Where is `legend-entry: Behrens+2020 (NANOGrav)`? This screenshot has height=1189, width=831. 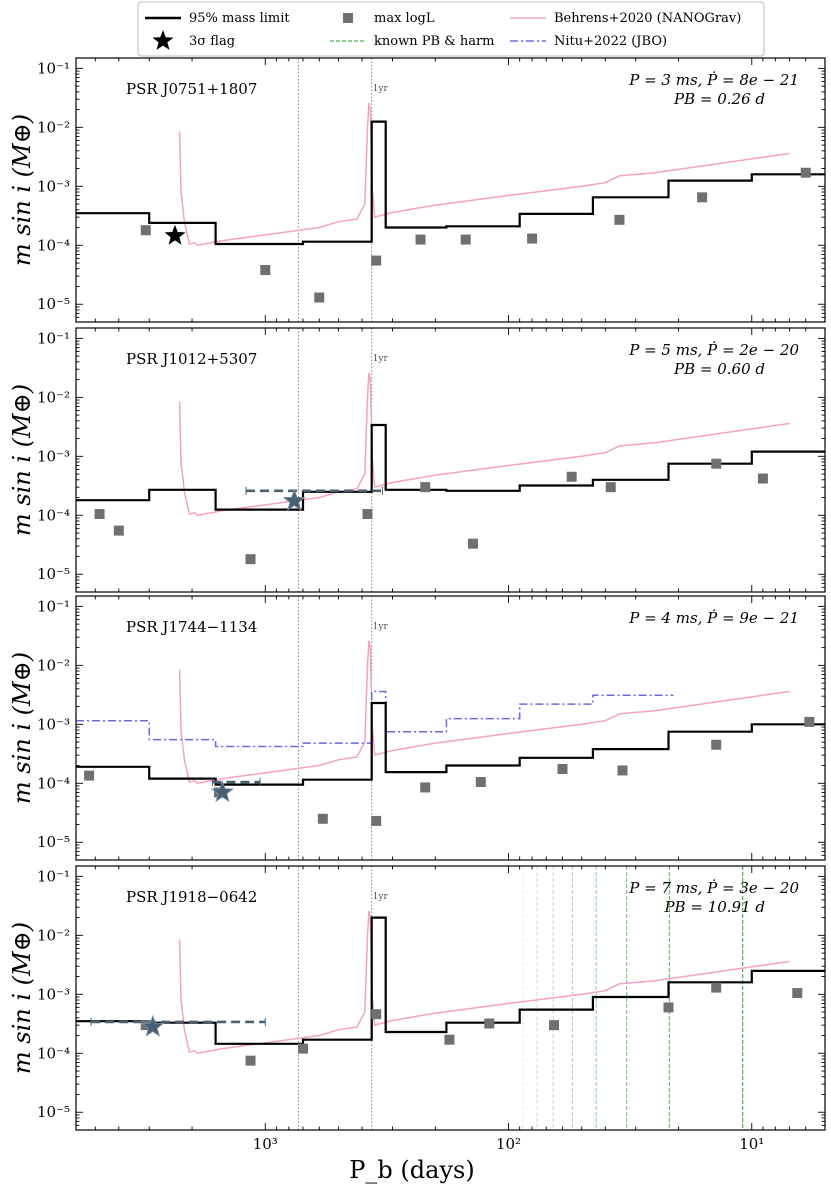
legend-entry: Behrens+2020 (NANOGrav) is located at coordinates (625, 18).